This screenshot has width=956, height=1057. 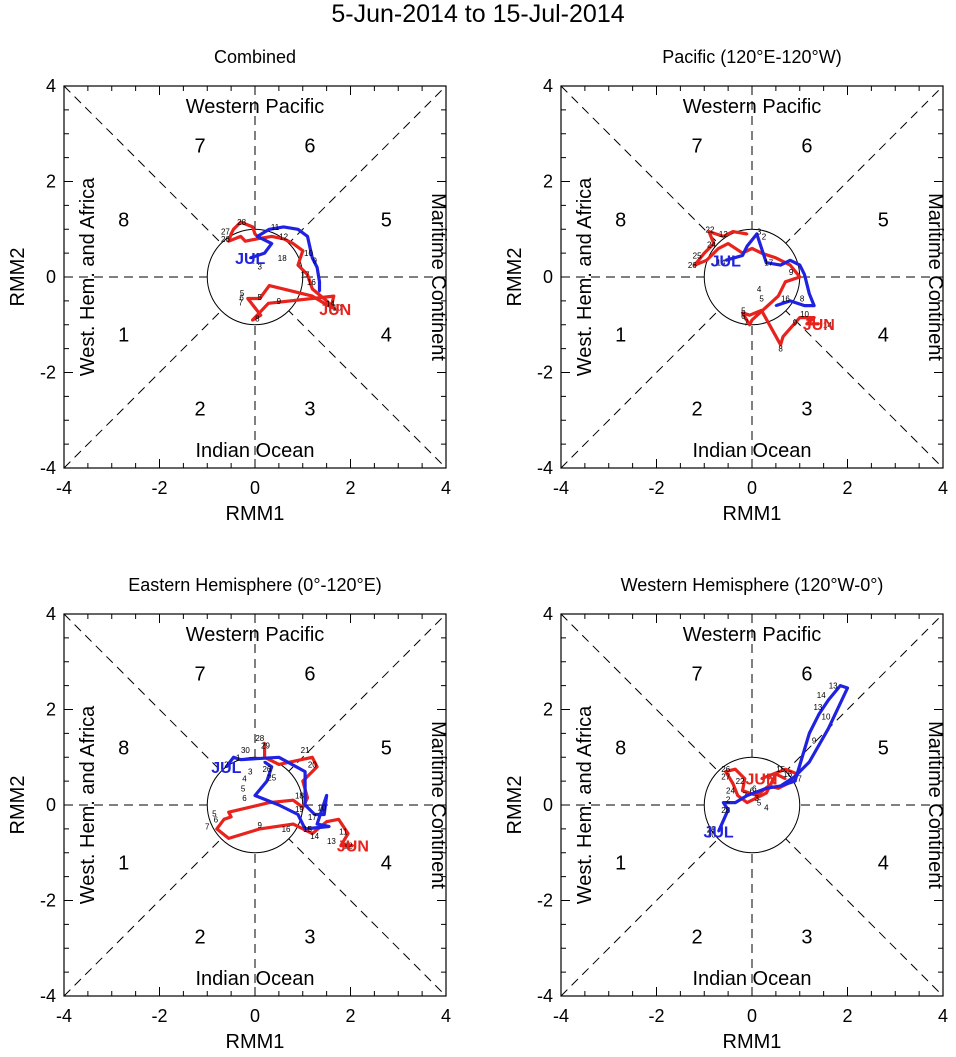 I want to click on figure-title: 5-Jun-2014 to 15-Jul-2014, so click(x=477, y=14).